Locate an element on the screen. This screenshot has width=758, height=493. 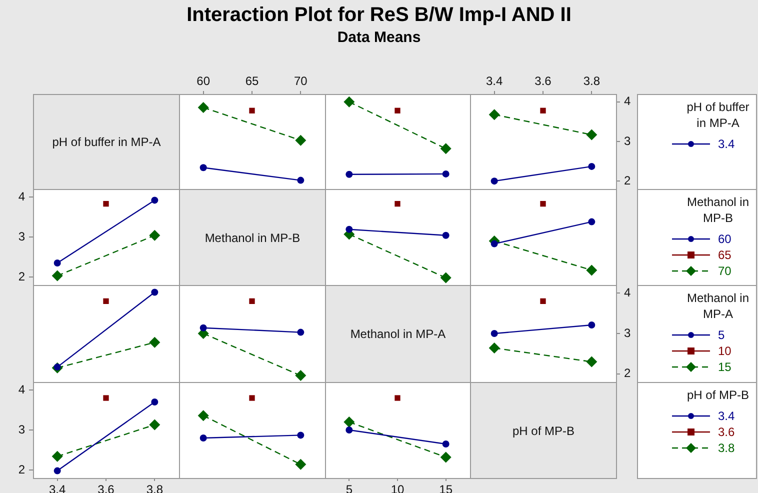
text: Interaction Plot for ReS B/W Imp-I AND II is located at coordinates (379, 15).